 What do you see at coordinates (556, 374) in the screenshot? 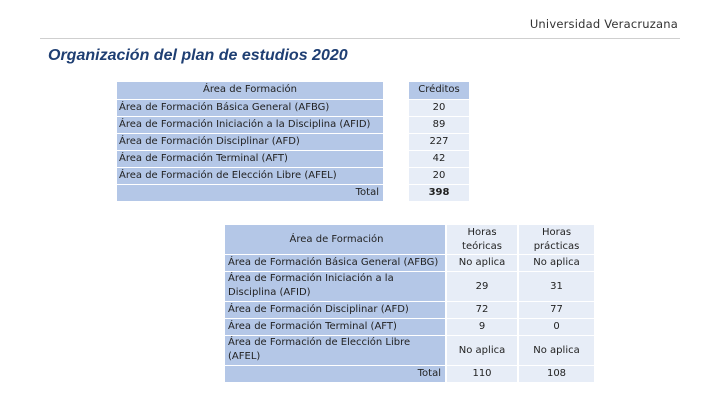
I see `total-practice-hours: 108` at bounding box center [556, 374].